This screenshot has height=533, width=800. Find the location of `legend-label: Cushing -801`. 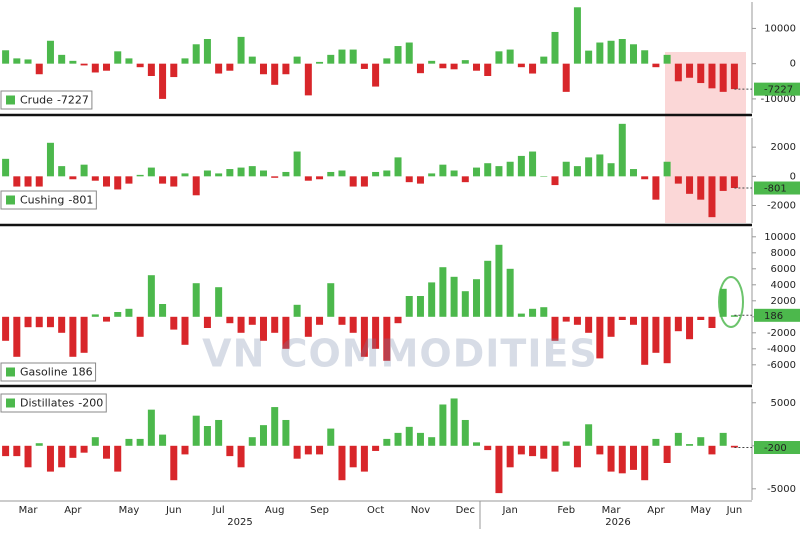

legend-label: Cushing -801 is located at coordinates (56, 200).